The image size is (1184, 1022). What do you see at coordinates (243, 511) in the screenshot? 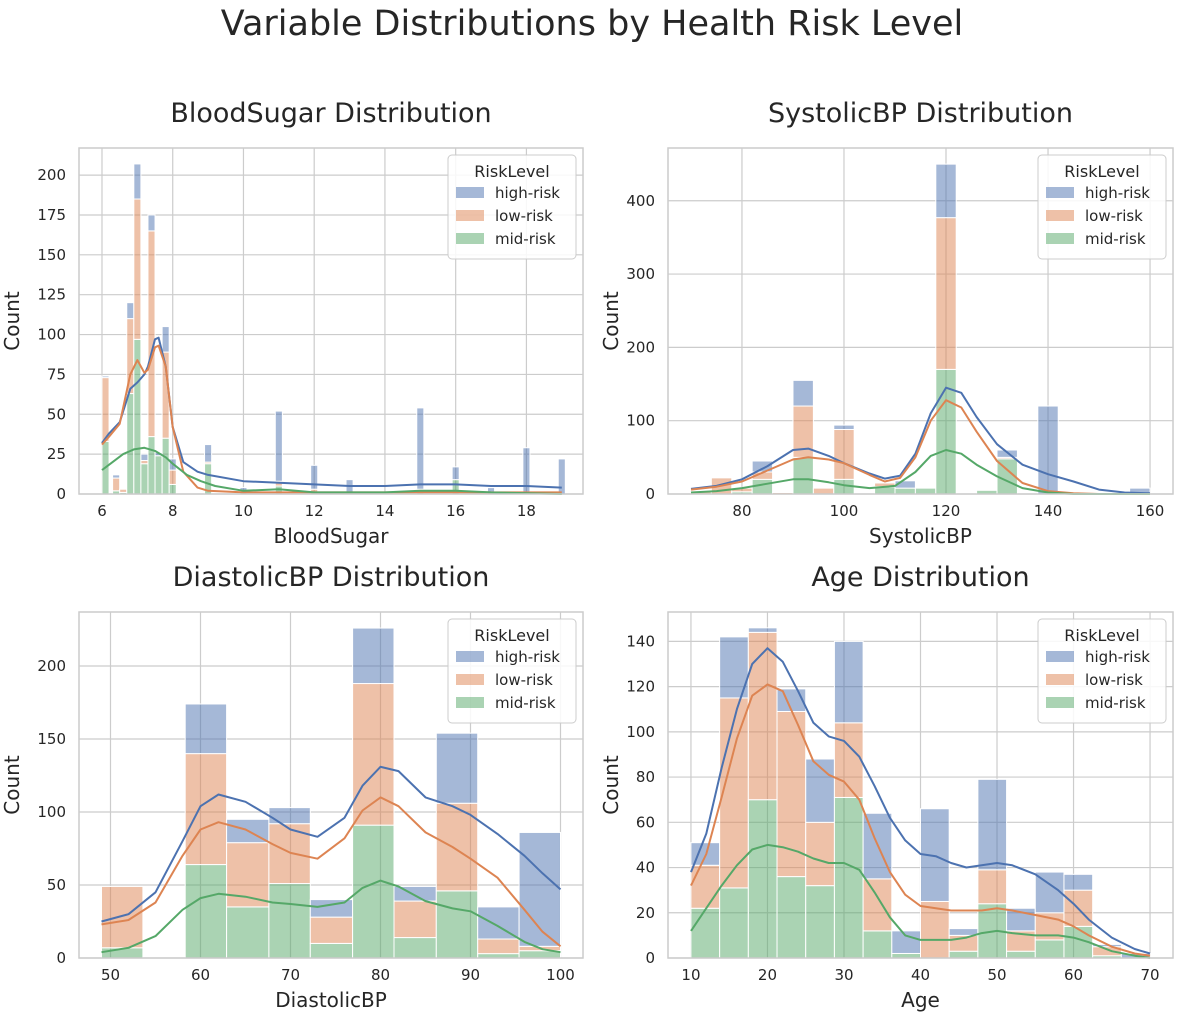
I see `x-tick-label: 10` at bounding box center [243, 511].